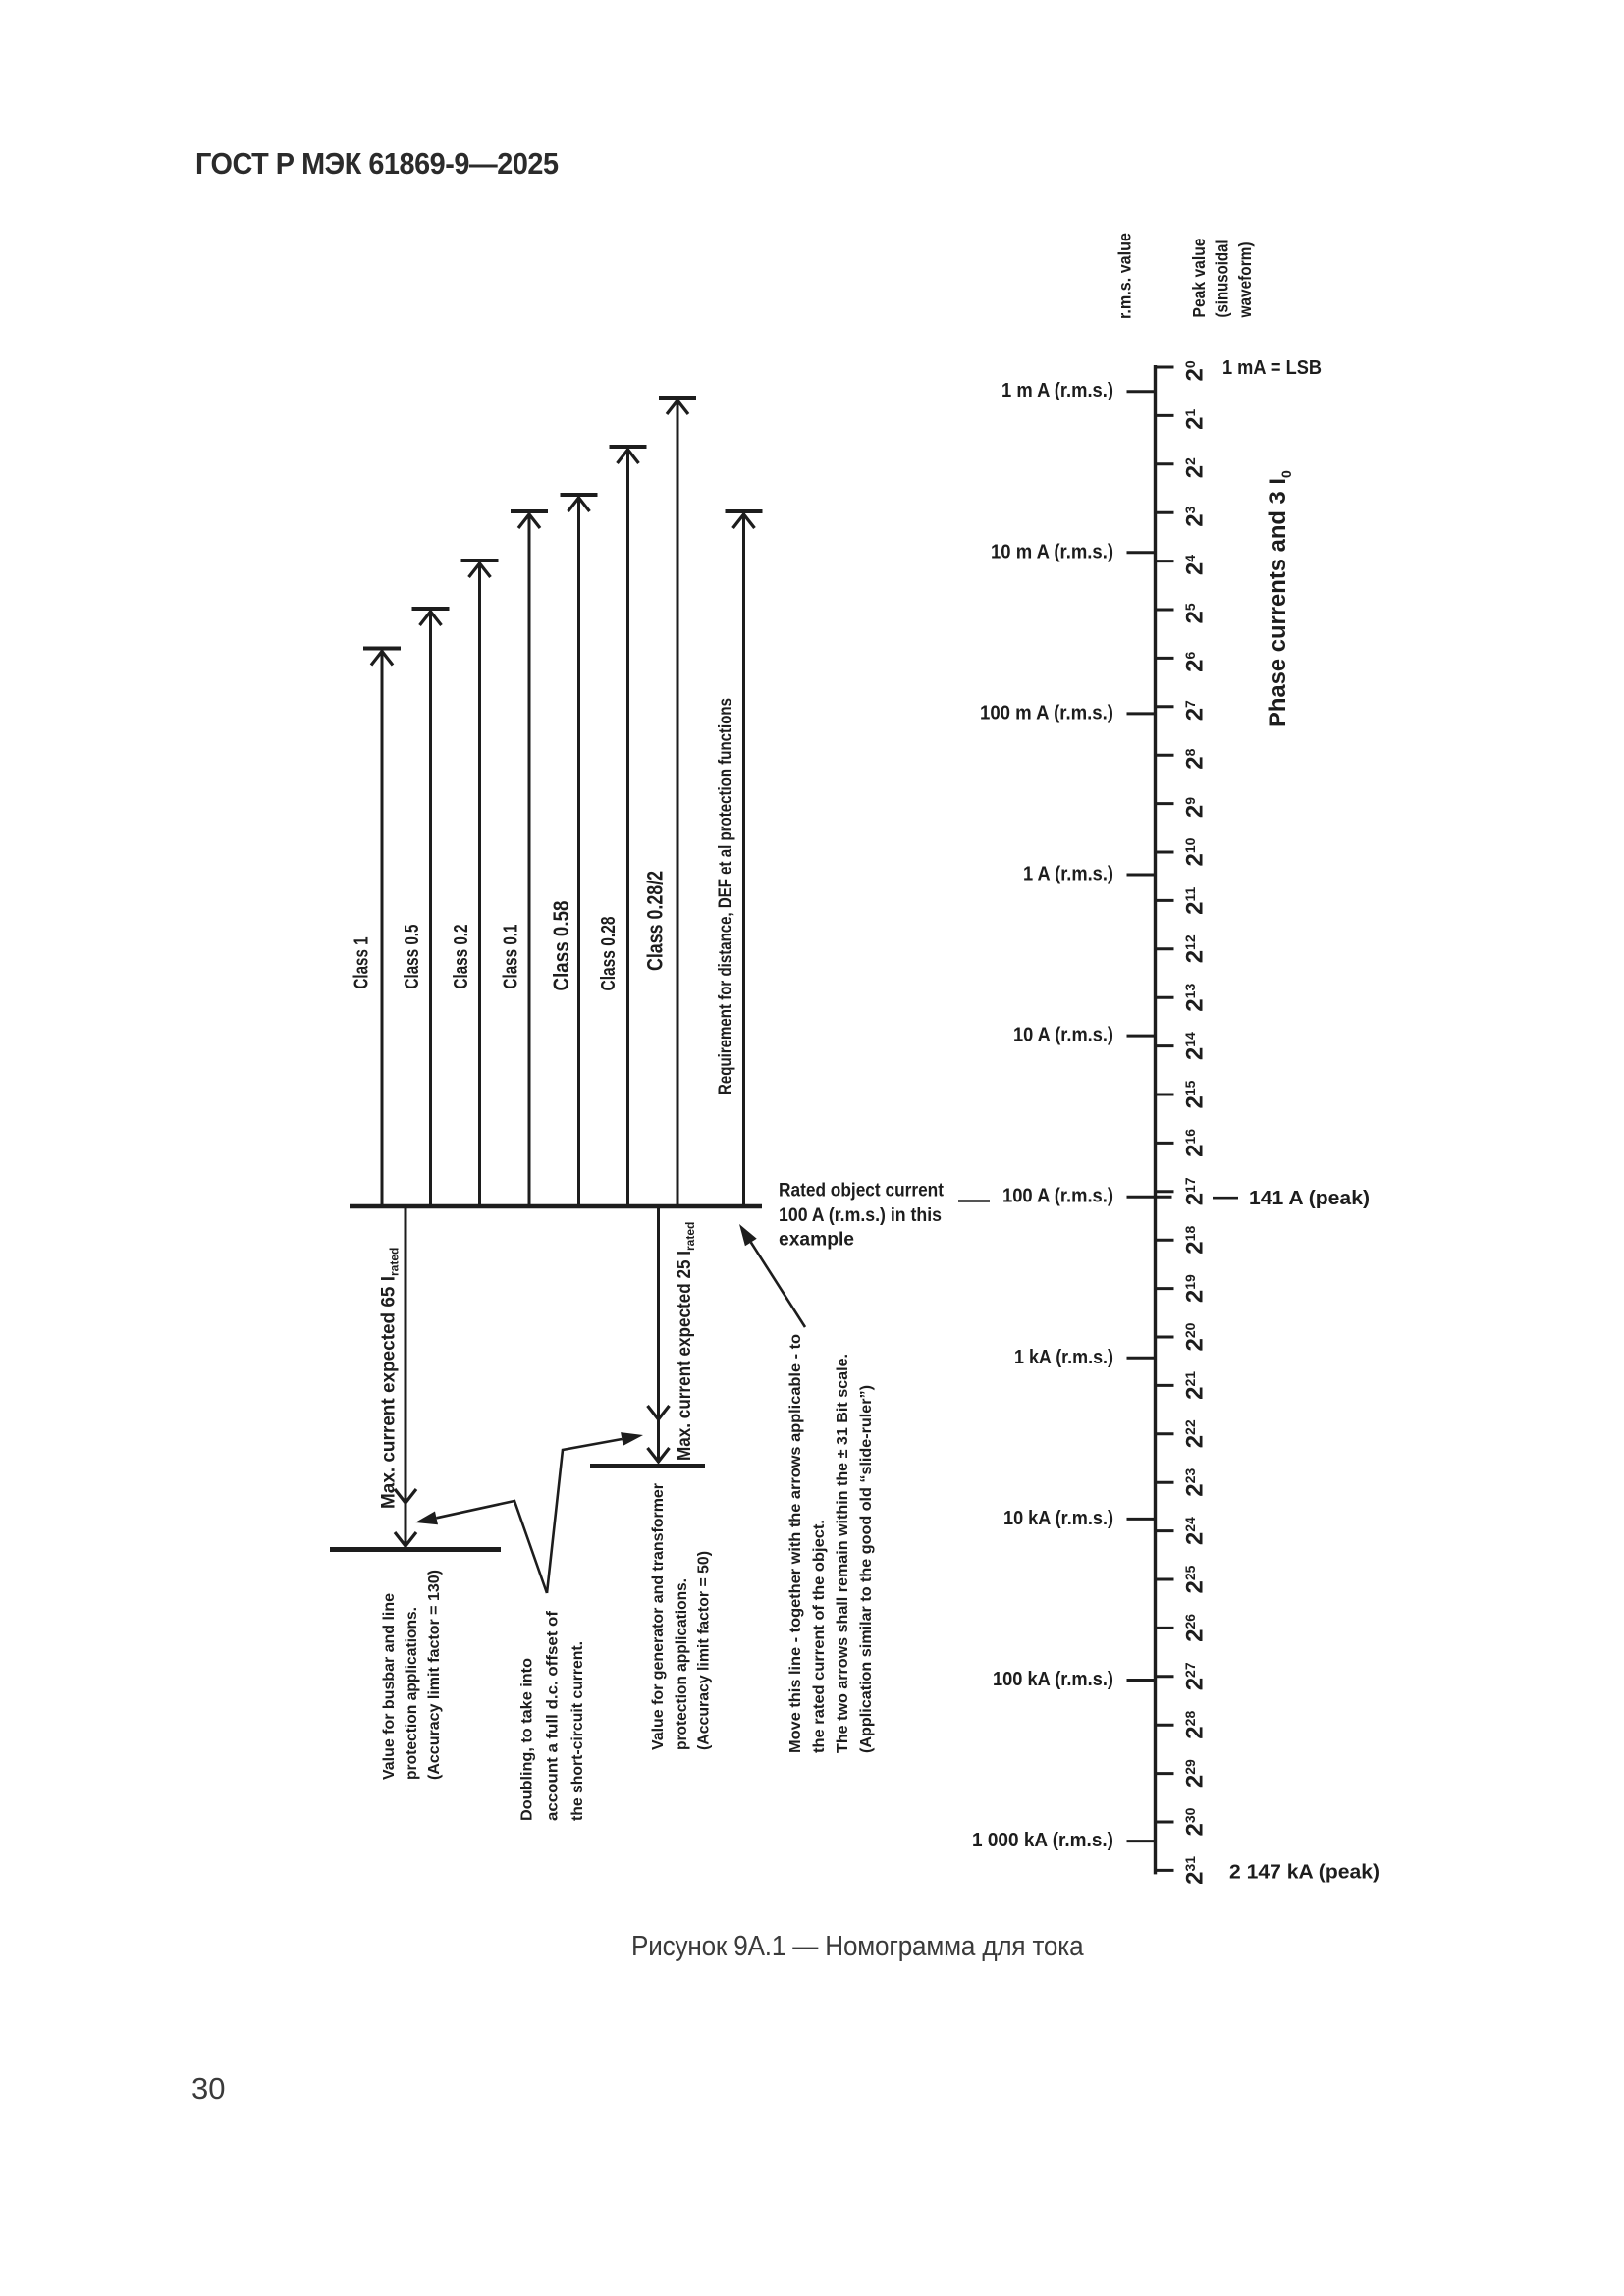 This screenshot has width=1624, height=2296. Describe the element at coordinates (1195, 1871) in the screenshot. I see `svg-text: 231` at that location.